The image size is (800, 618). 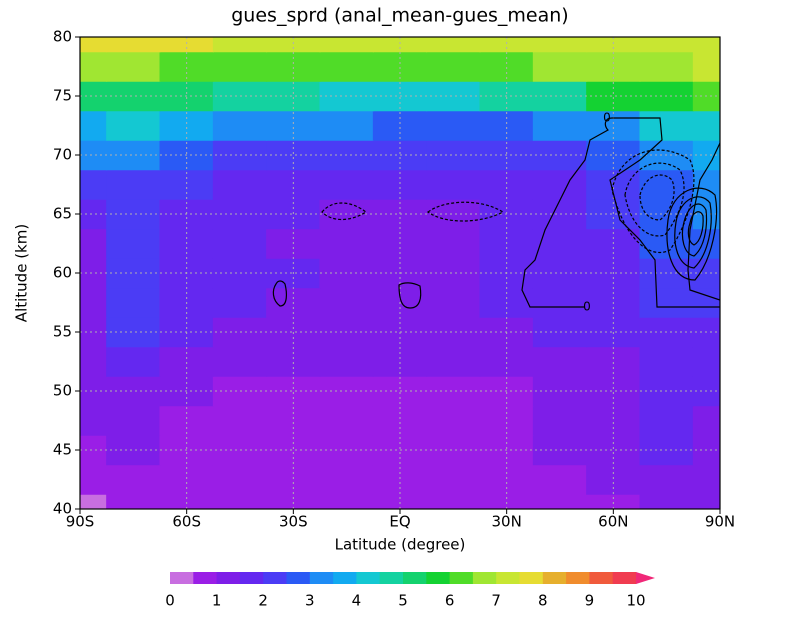 I want to click on colorbar-label: 3, so click(x=310, y=601).